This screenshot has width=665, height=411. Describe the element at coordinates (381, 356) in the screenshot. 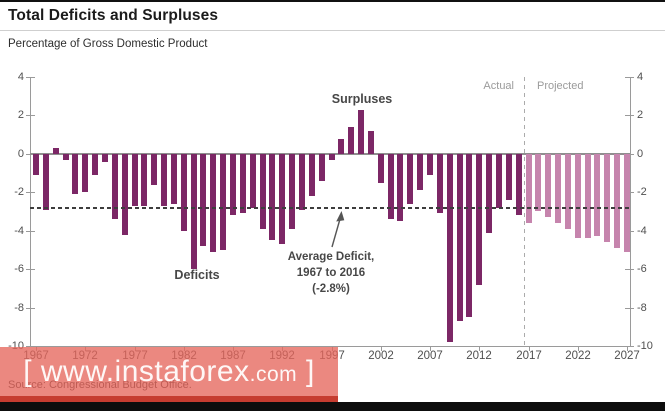

I see `x-tick-label: 2002` at that location.